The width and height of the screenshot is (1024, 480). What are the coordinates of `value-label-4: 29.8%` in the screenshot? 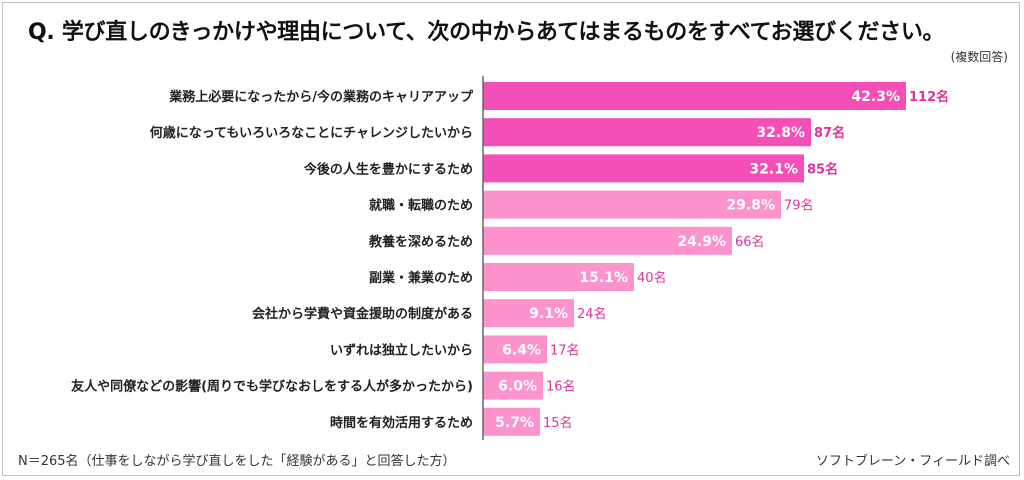 It's located at (750, 206).